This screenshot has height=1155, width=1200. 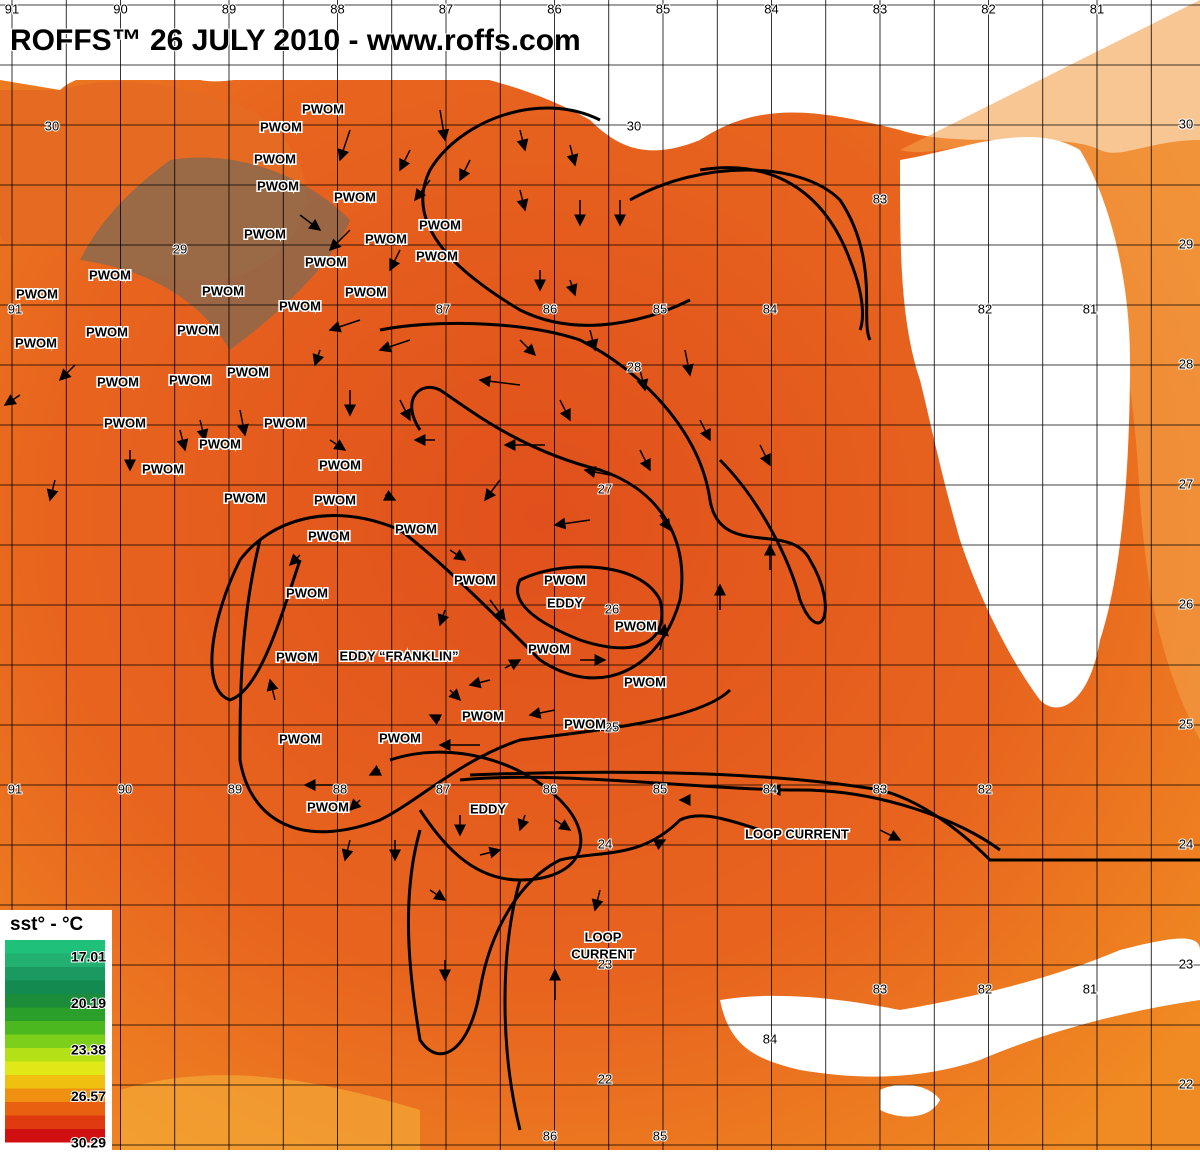 I want to click on isla-juventud, so click(x=910, y=1100).